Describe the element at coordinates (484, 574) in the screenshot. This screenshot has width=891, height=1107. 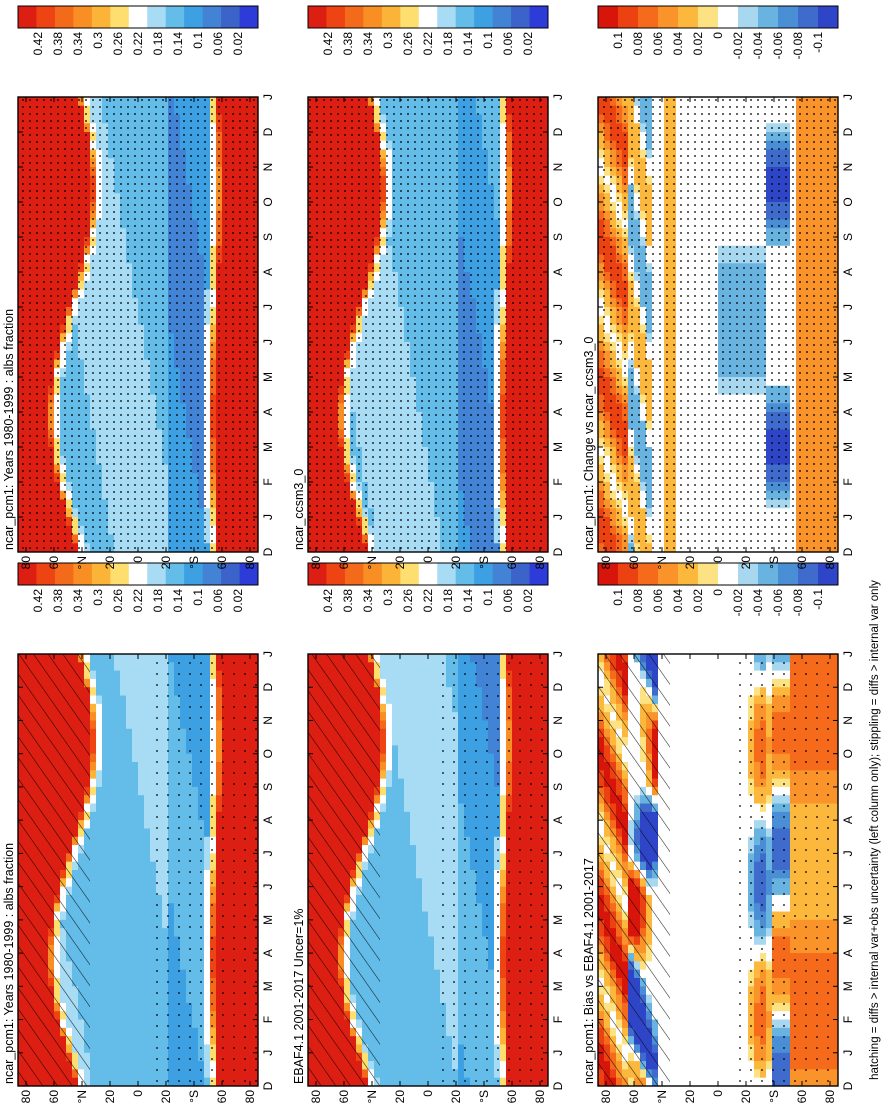
I see `colorbar-swatch` at that location.